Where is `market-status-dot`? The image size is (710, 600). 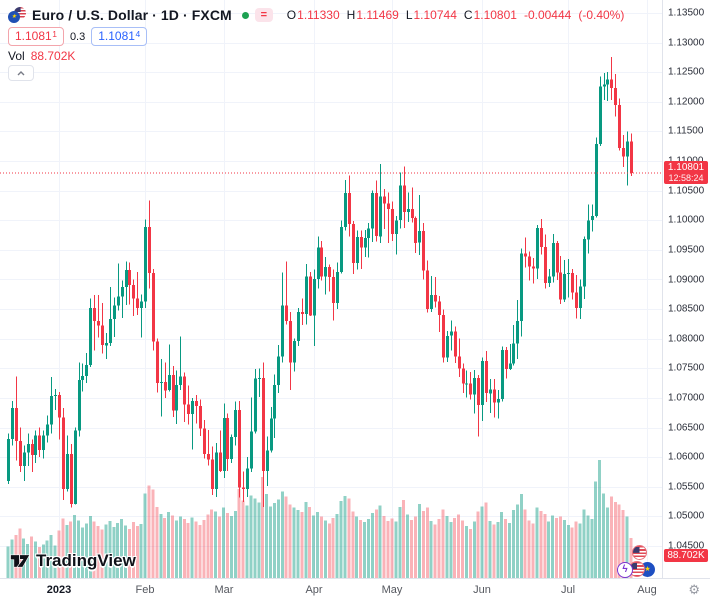 market-status-dot is located at coordinates (245, 15).